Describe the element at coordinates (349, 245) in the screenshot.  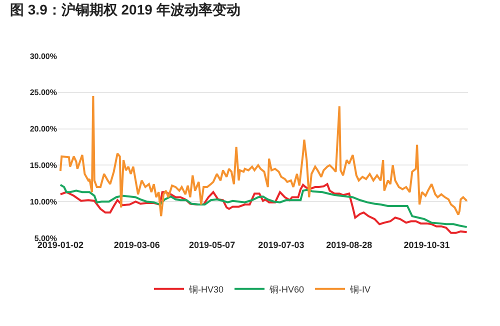
I see `x-tick-label: 2019-08-28` at that location.